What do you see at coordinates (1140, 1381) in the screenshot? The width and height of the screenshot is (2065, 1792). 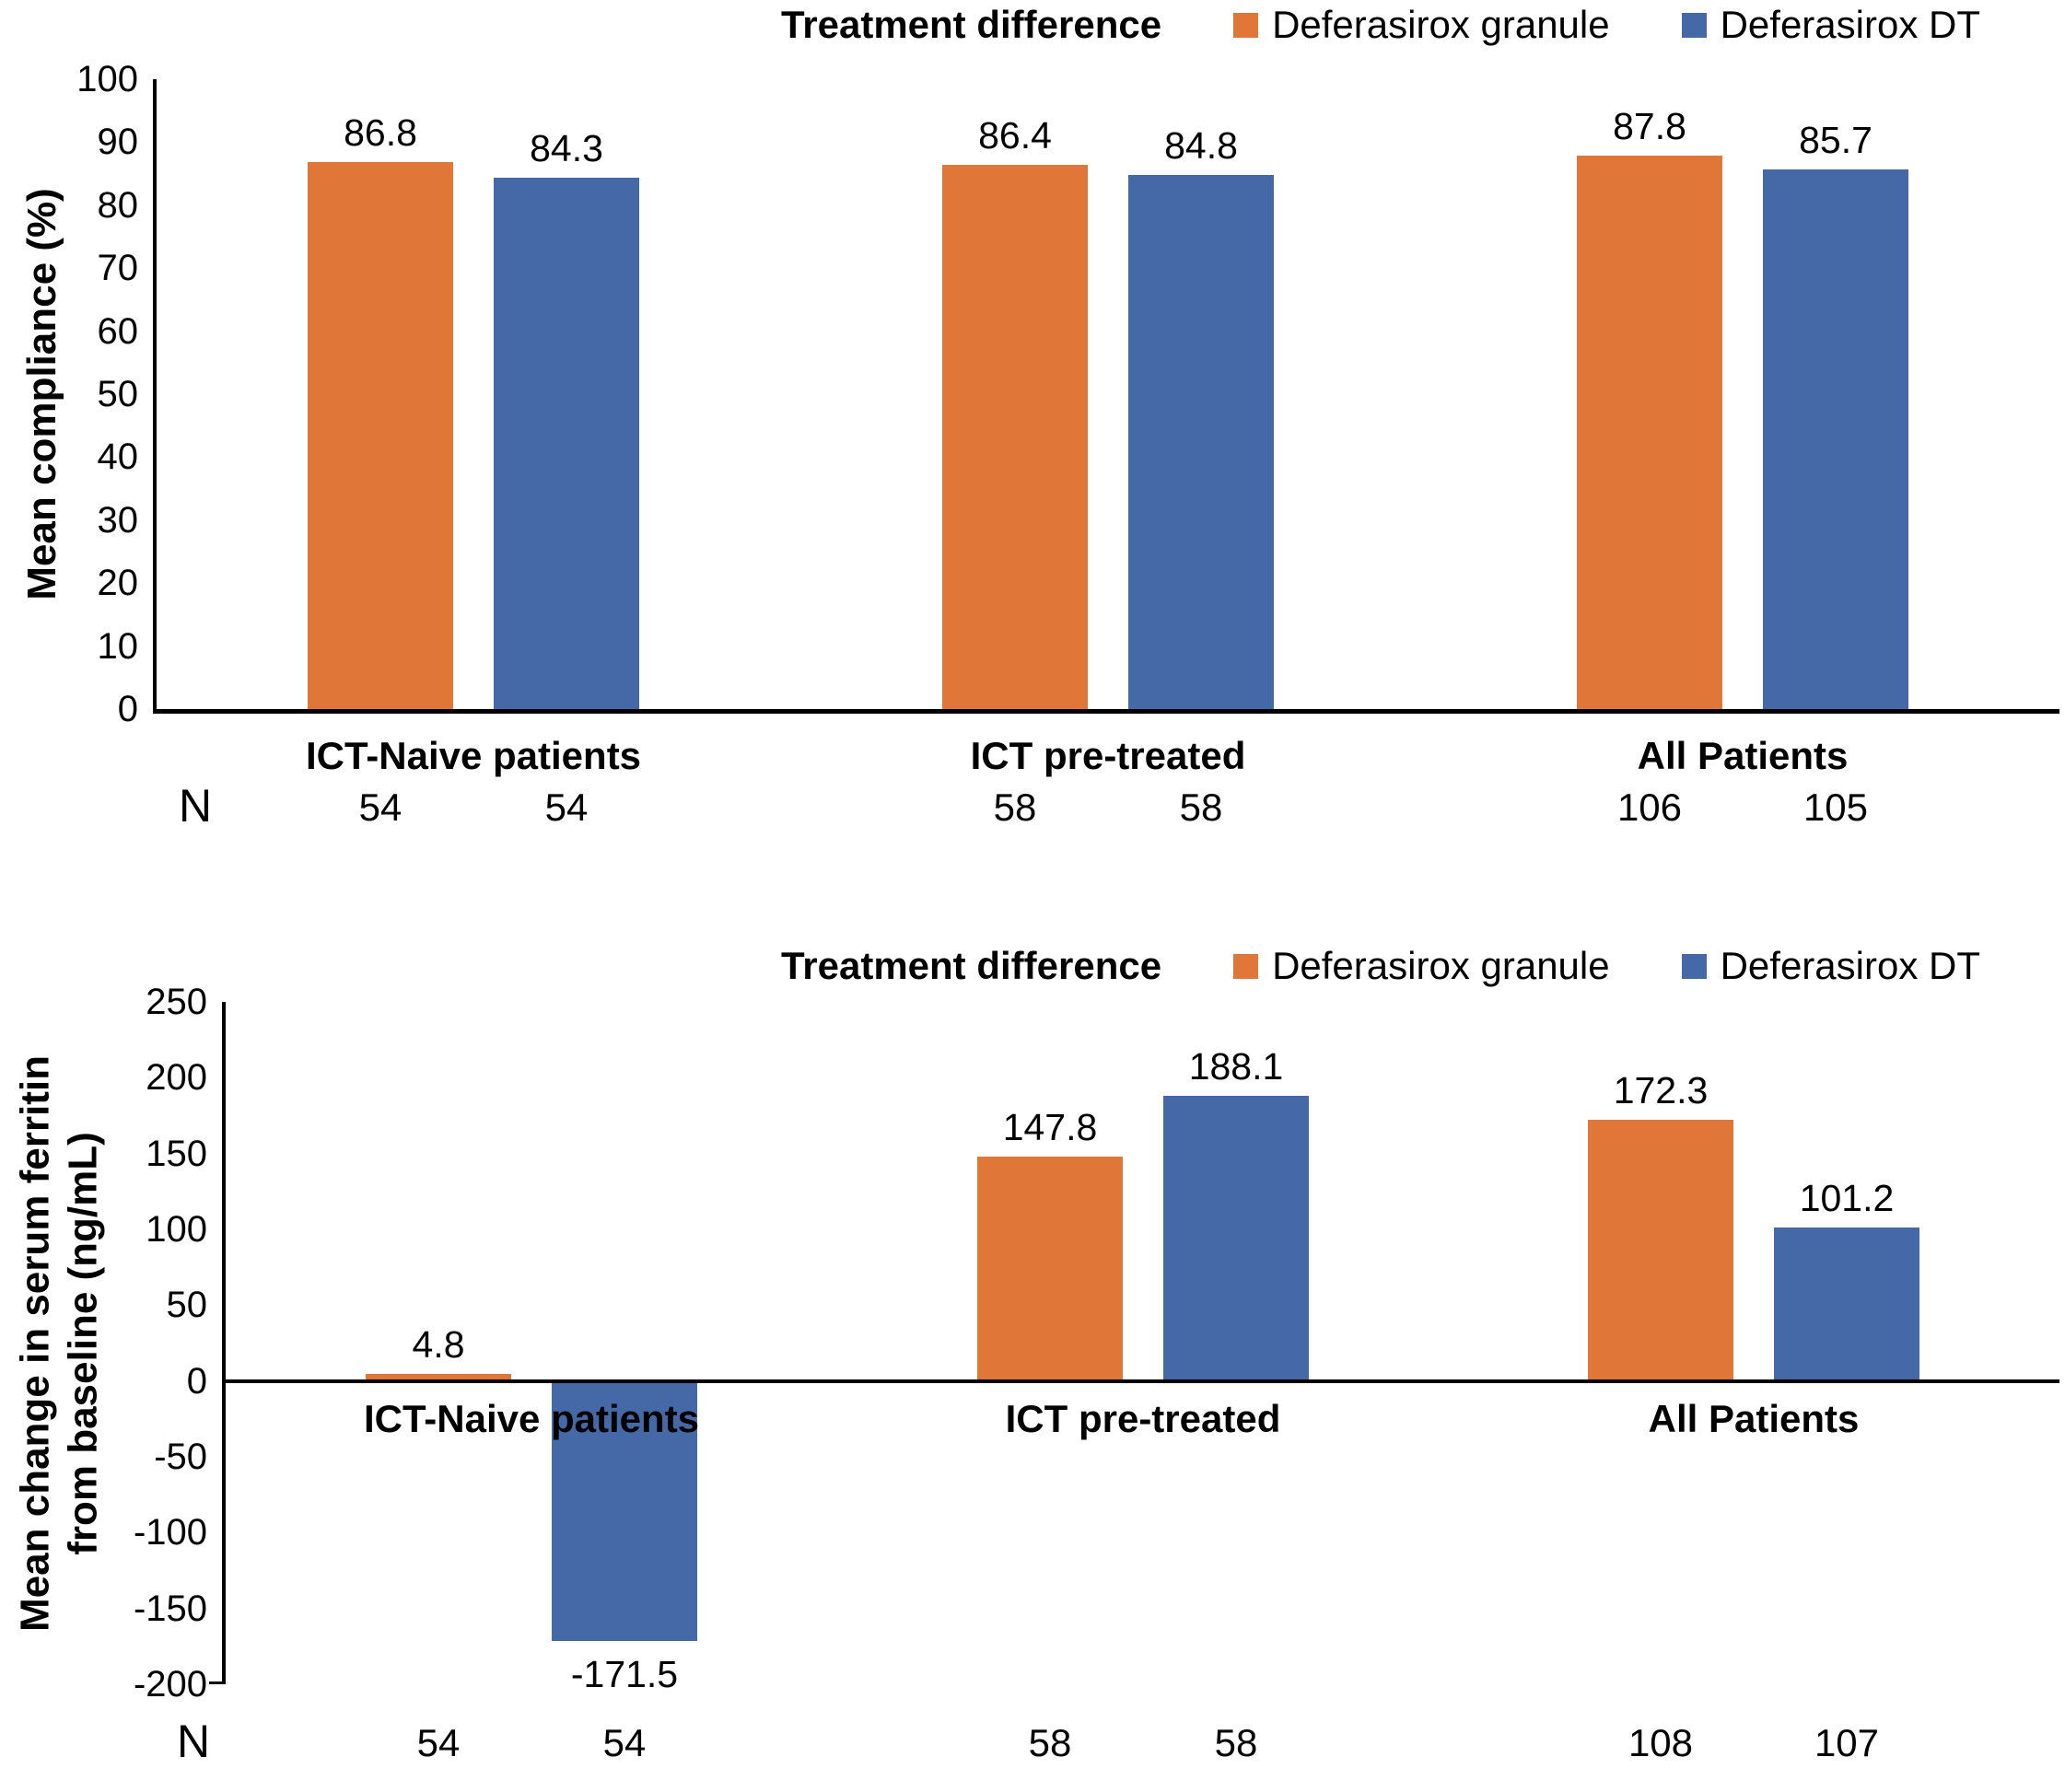 I see `zero-line` at bounding box center [1140, 1381].